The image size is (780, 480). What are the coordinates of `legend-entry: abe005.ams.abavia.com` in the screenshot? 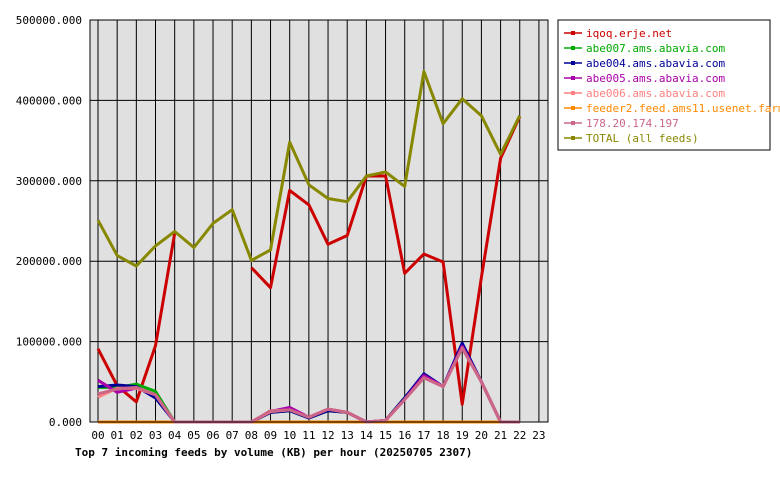 It's located at (655, 78).